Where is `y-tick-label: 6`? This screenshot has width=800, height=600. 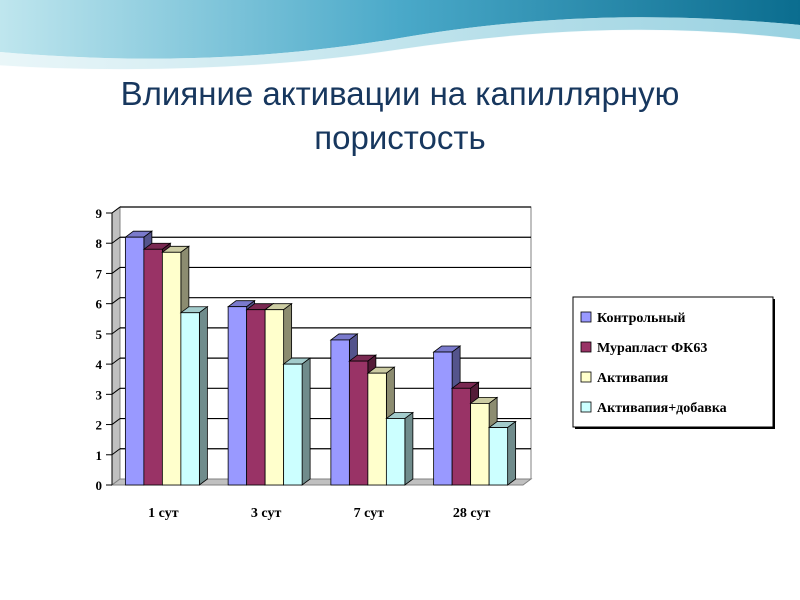
y-tick-label: 6 is located at coordinates (99, 304).